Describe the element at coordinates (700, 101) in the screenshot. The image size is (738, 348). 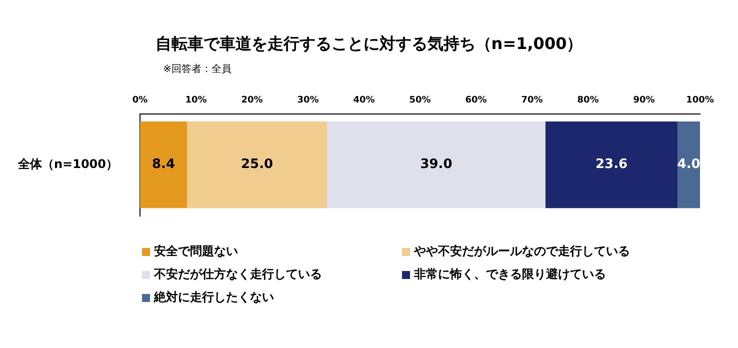
I see `x-tick-label: 100%` at that location.